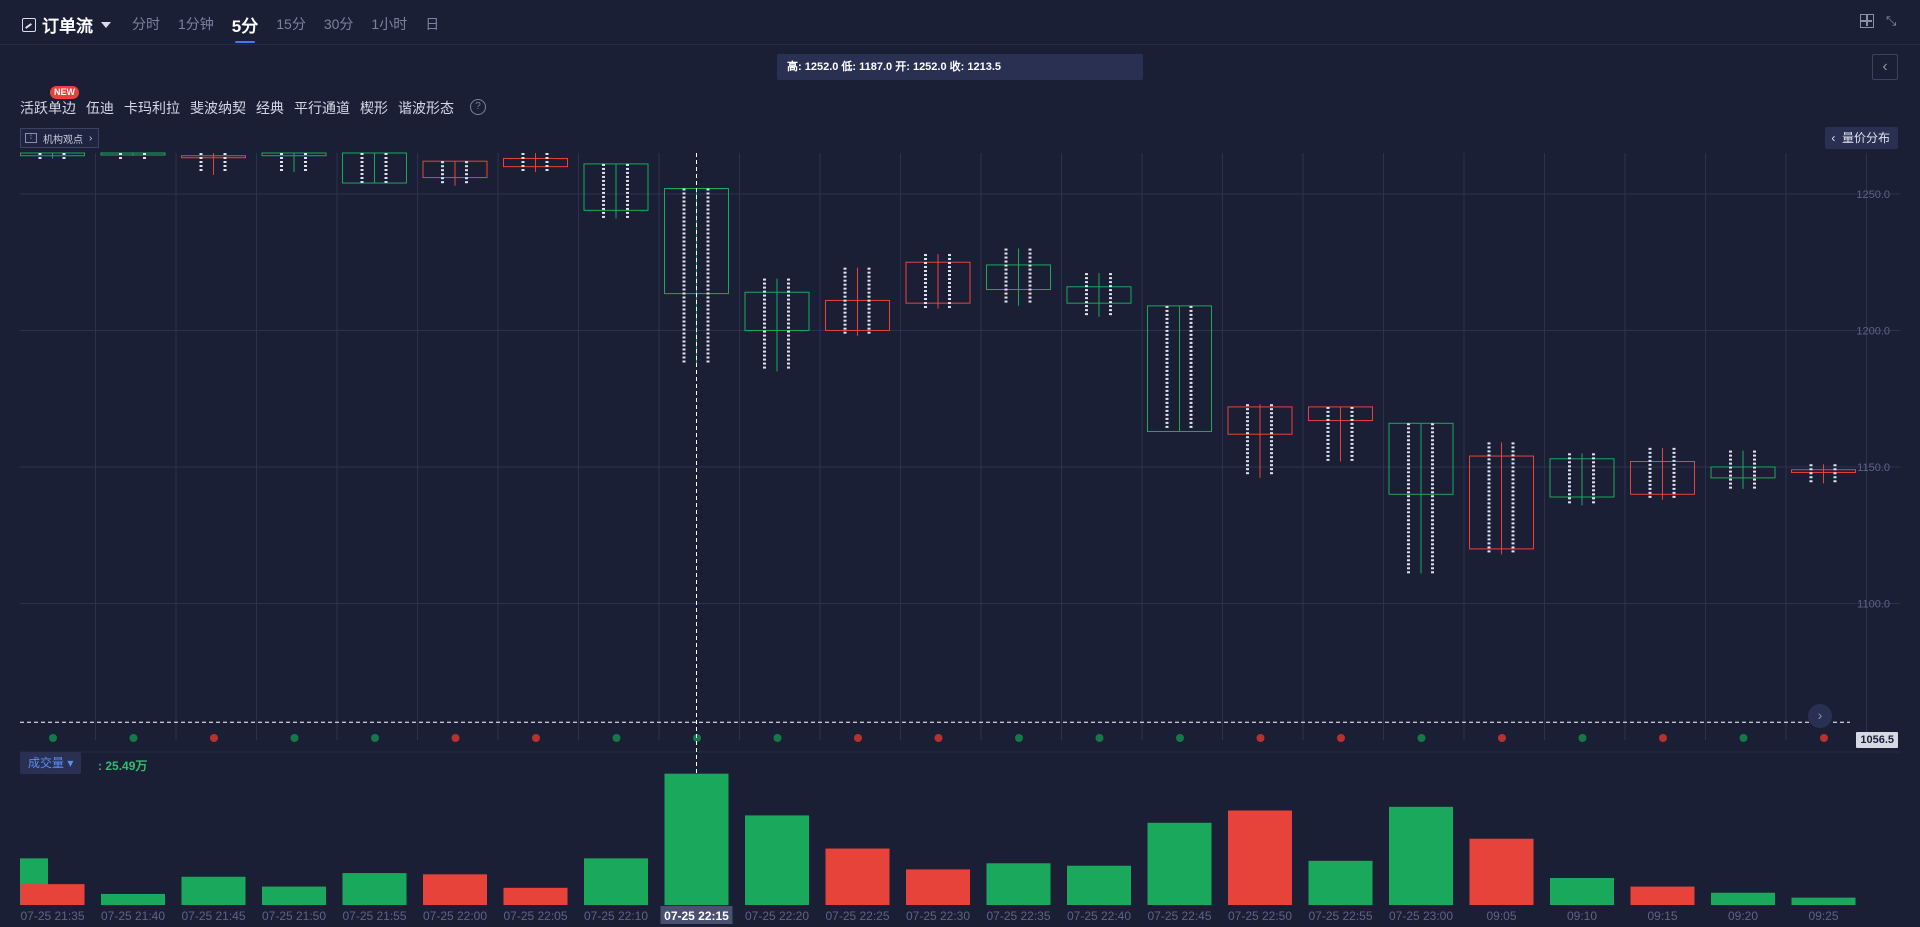 This screenshot has height=927, width=1920. I want to click on institution-view-button: ⁞ 机构观点 ›, so click(60, 138).